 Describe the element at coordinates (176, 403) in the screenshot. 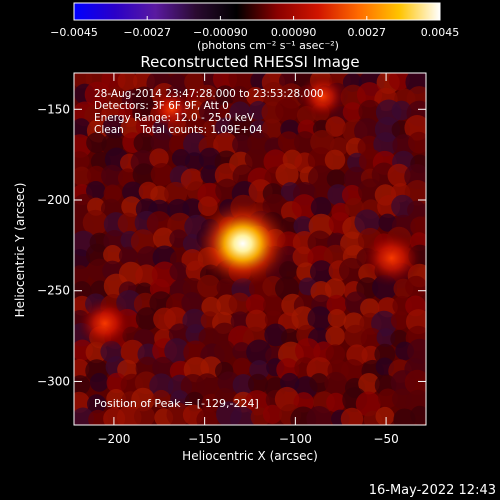

I see `peak-position-label: Position of Peak = [-129,-224]` at that location.